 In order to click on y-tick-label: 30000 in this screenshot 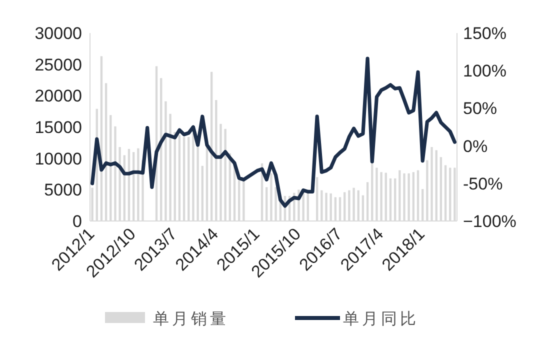, I will do `click(58, 33)`.